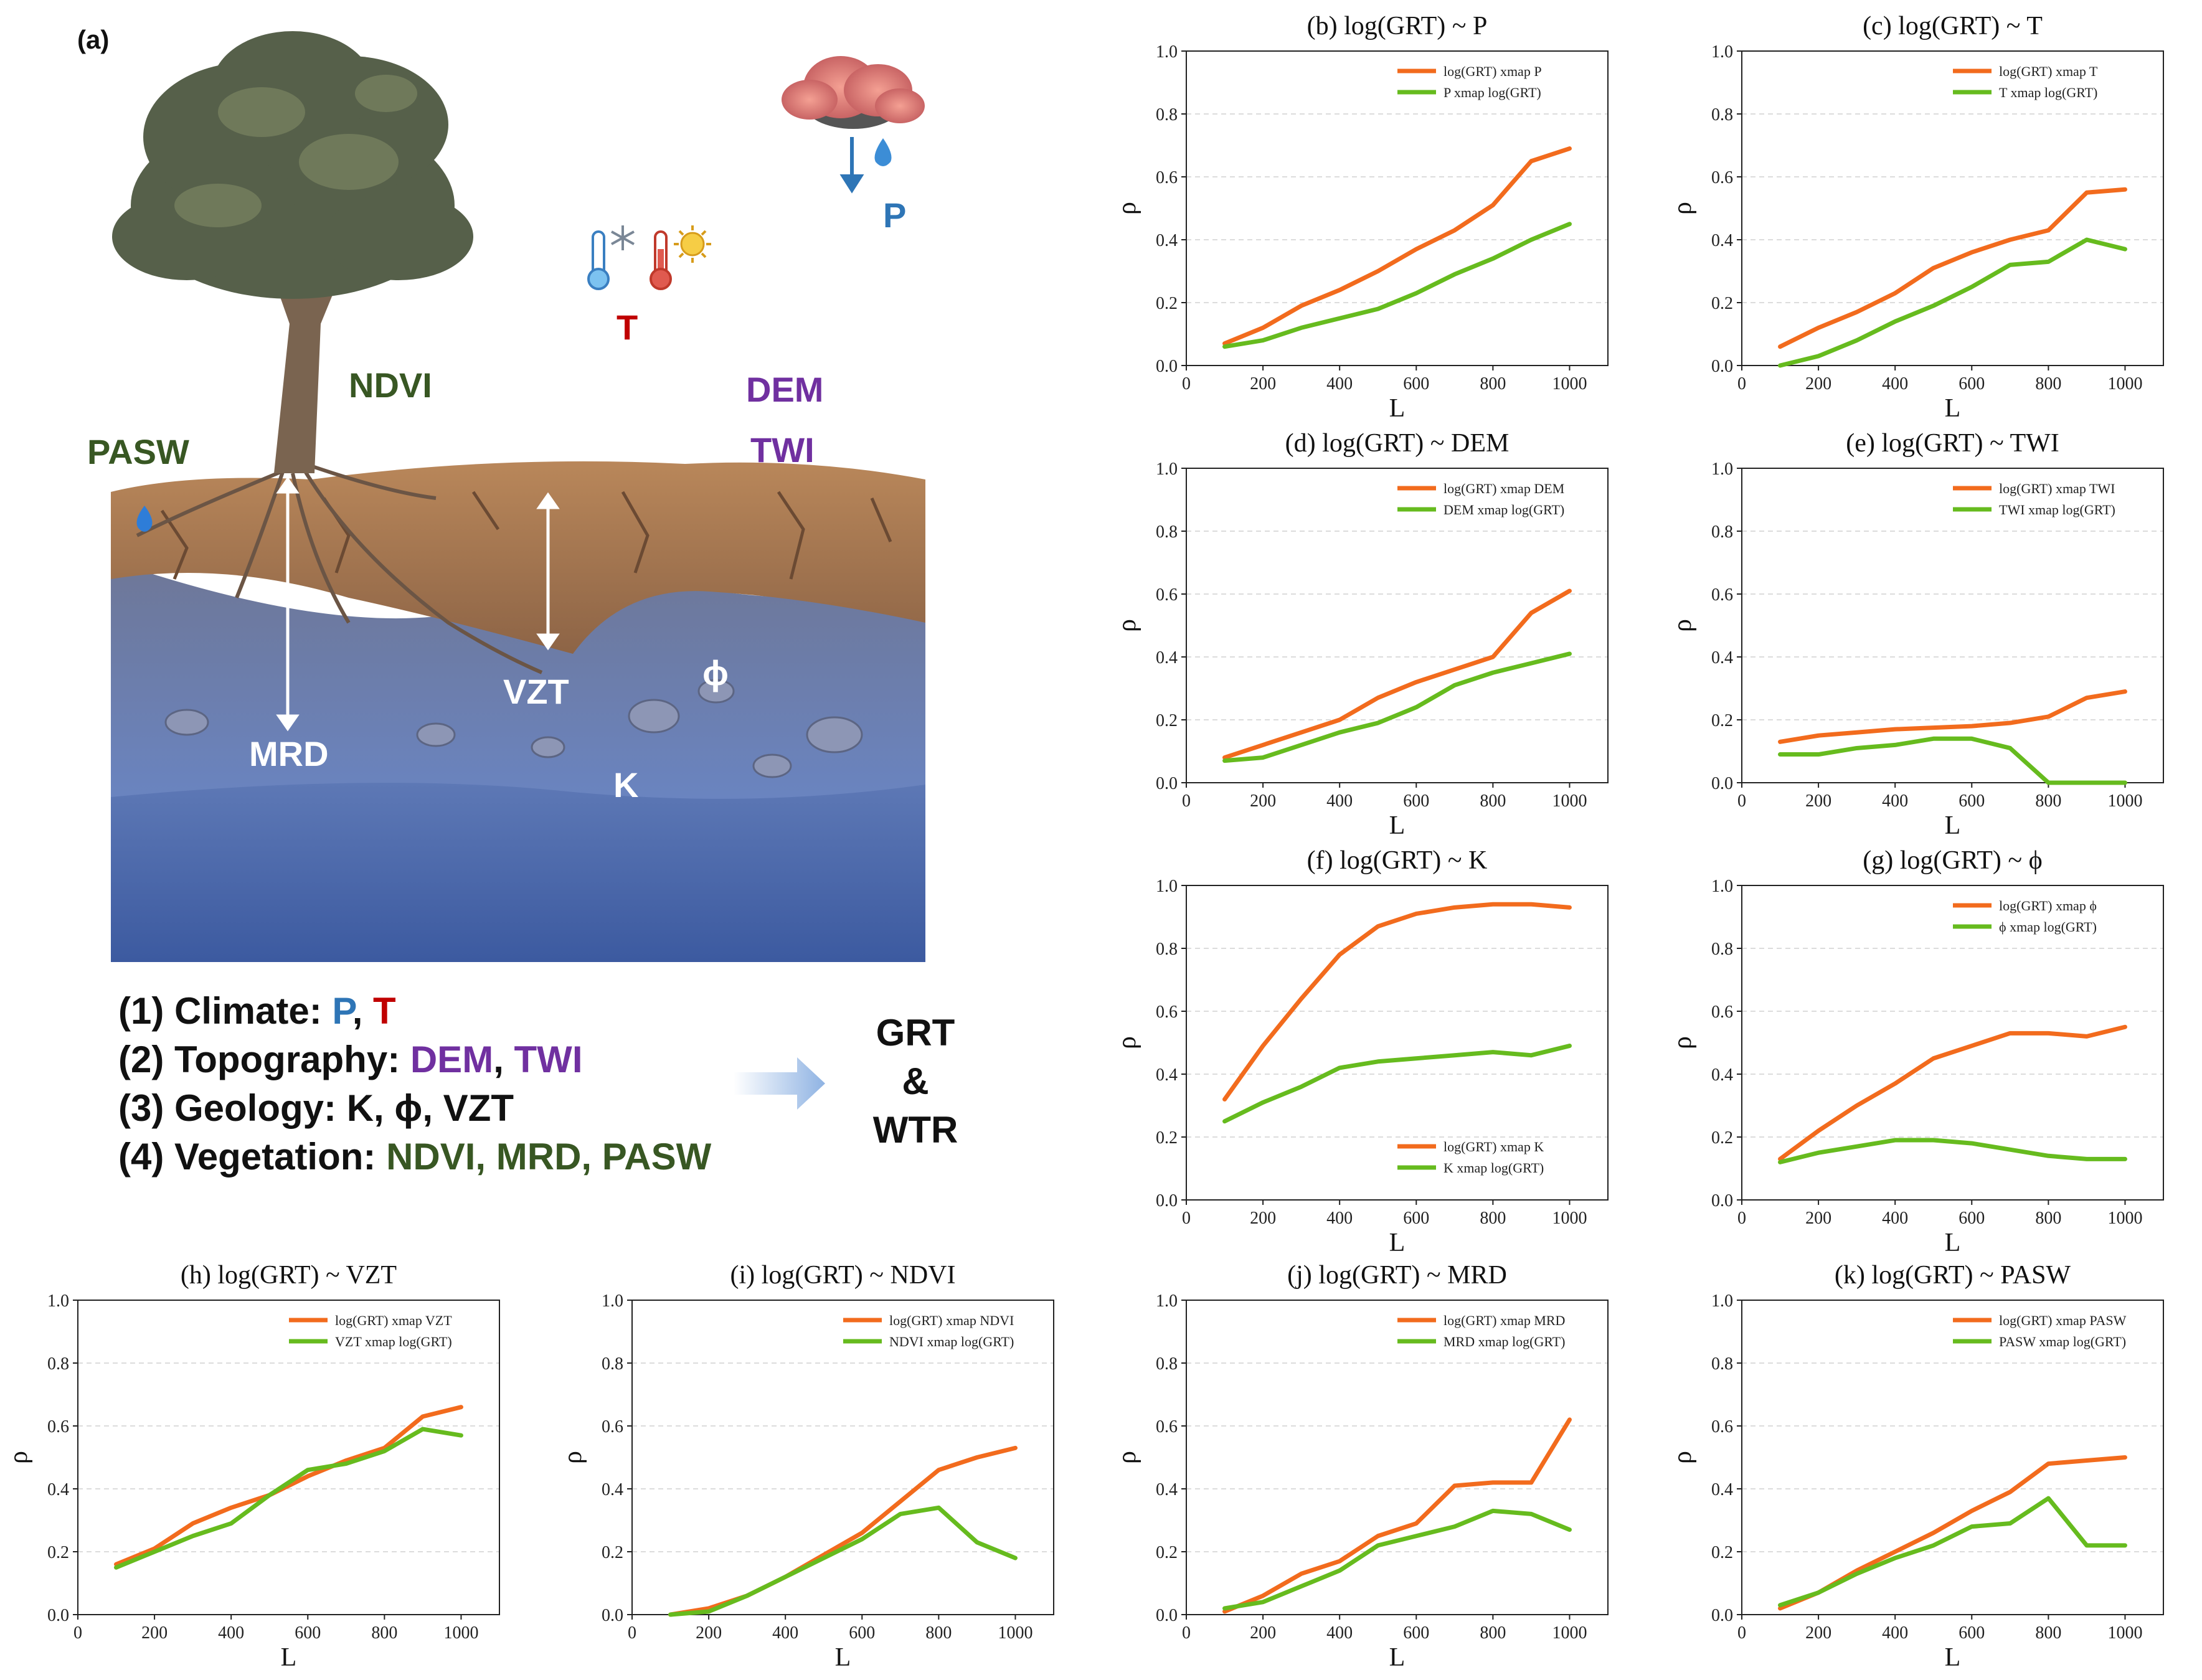 This screenshot has height=1680, width=2202. I want to click on sun-icon, so click(692, 244).